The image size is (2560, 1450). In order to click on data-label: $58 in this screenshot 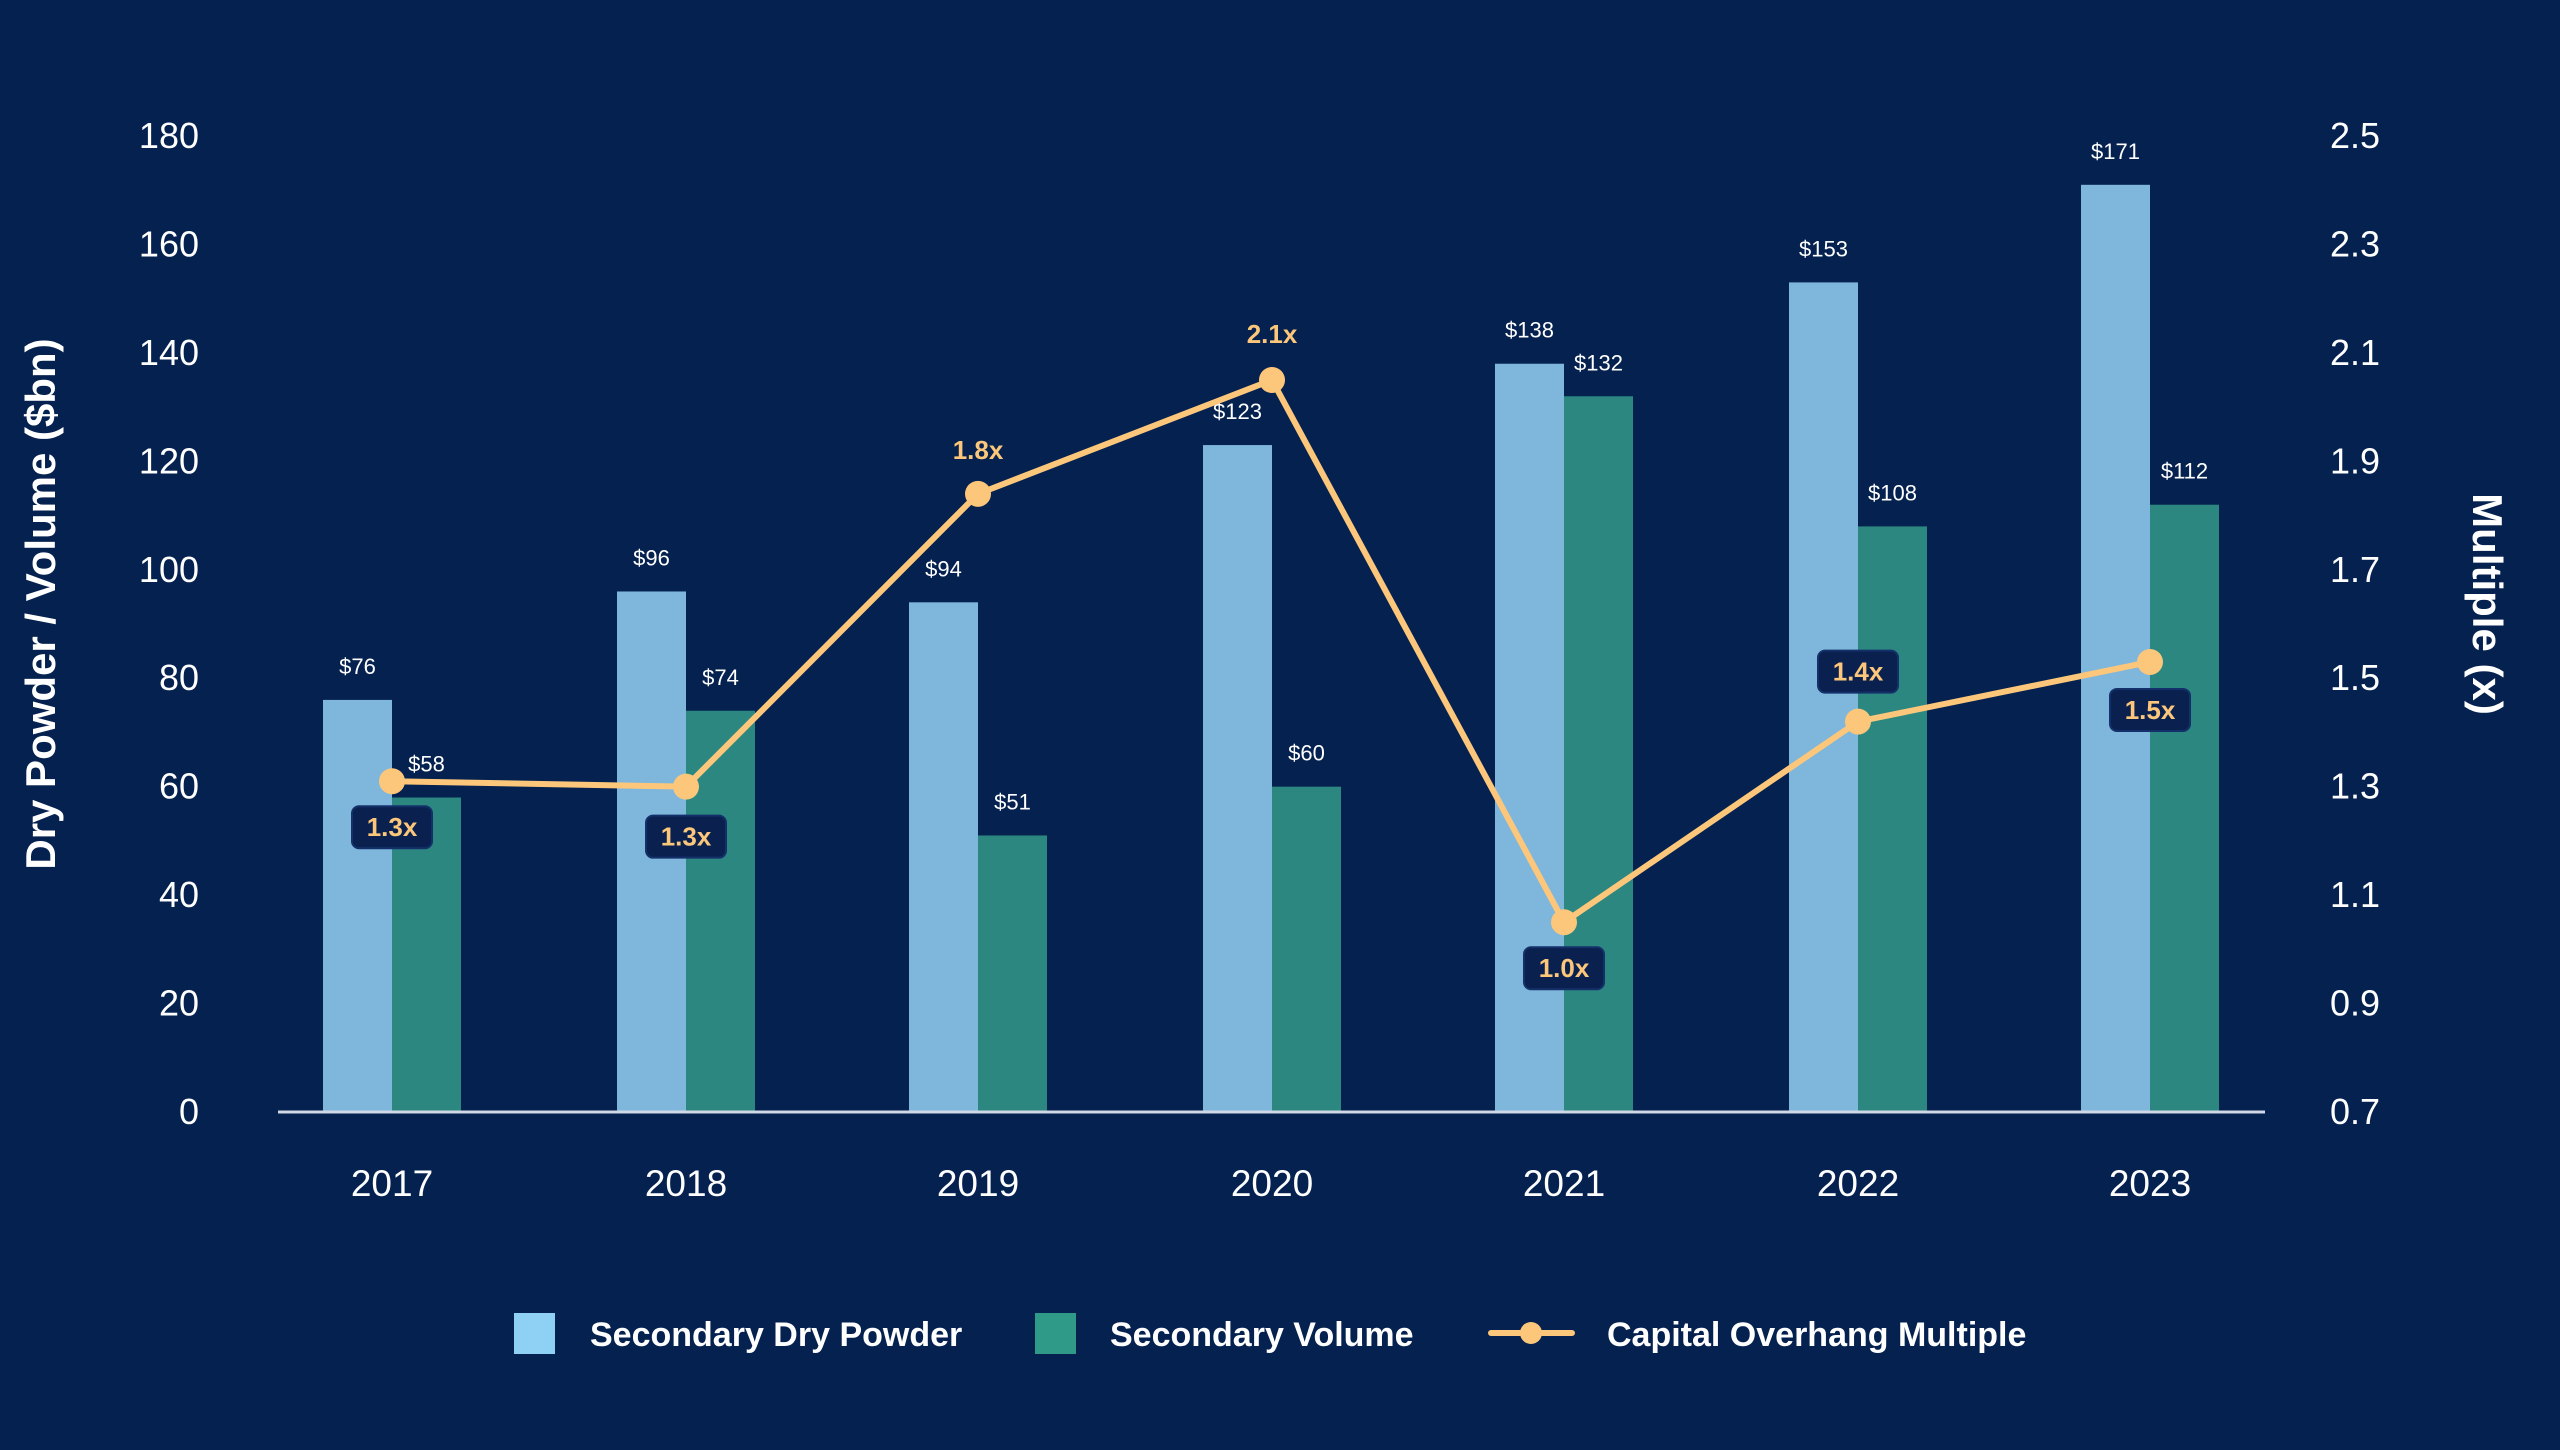, I will do `click(426, 764)`.